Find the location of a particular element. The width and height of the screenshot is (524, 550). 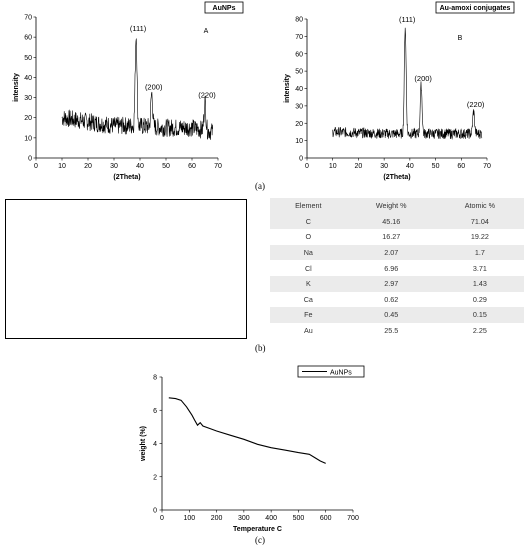

xrd-conj-legend-box is located at coordinates (475, 7).